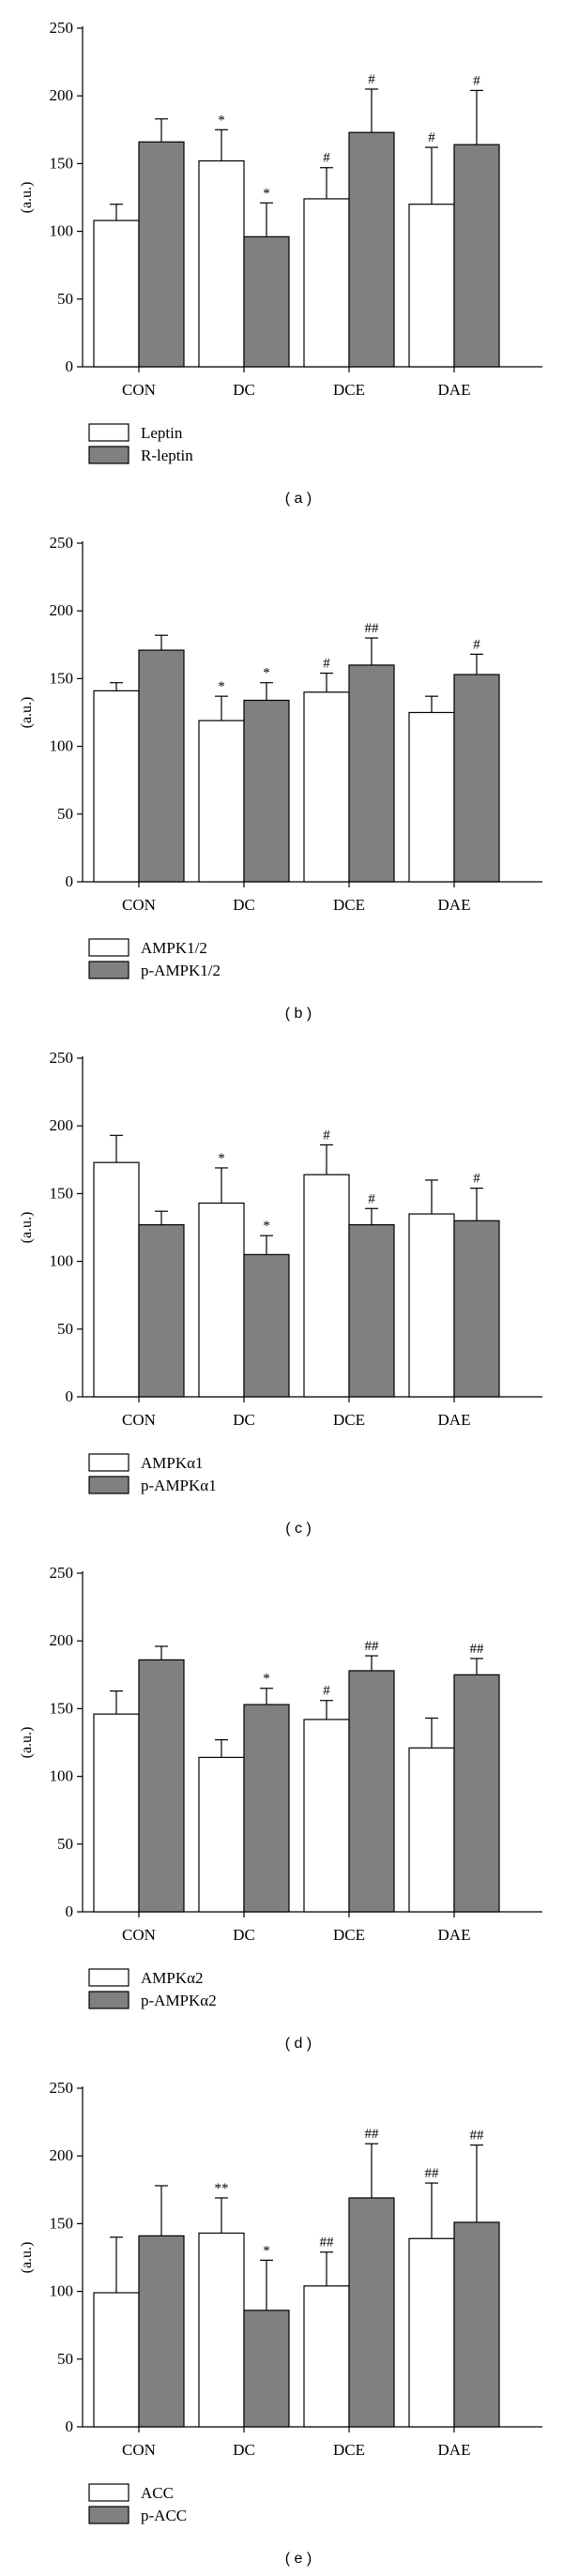 The height and width of the screenshot is (2576, 563). Describe the element at coordinates (298, 499) in the screenshot. I see `panel-caption: ( a )` at that location.